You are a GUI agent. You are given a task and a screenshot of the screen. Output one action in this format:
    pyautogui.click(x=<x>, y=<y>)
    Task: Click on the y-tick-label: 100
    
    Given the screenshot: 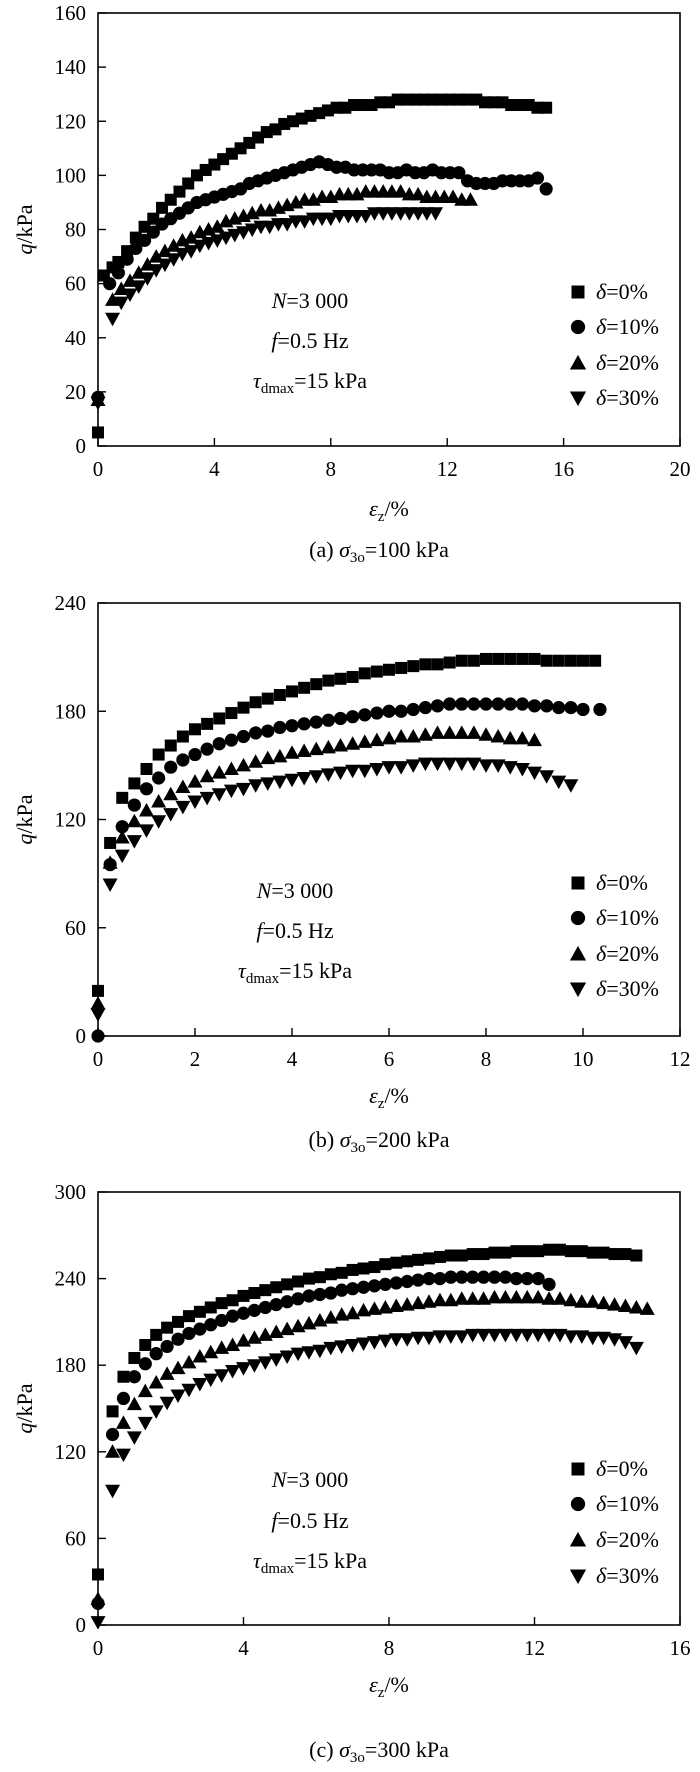 What is the action you would take?
    pyautogui.click(x=71, y=175)
    